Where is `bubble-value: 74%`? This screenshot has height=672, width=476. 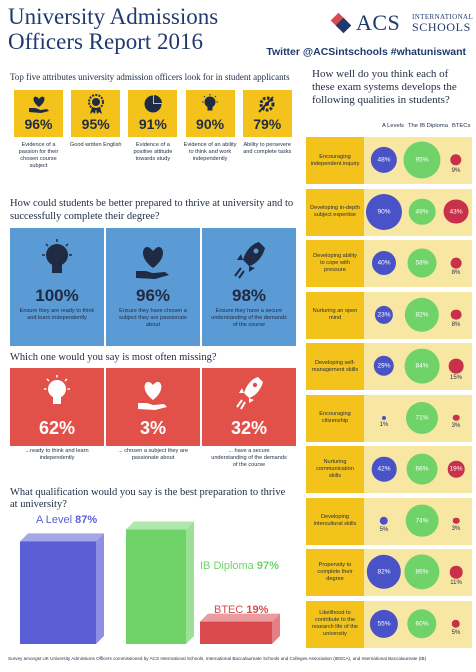
bubble-value: 74% is located at coordinates (422, 520).